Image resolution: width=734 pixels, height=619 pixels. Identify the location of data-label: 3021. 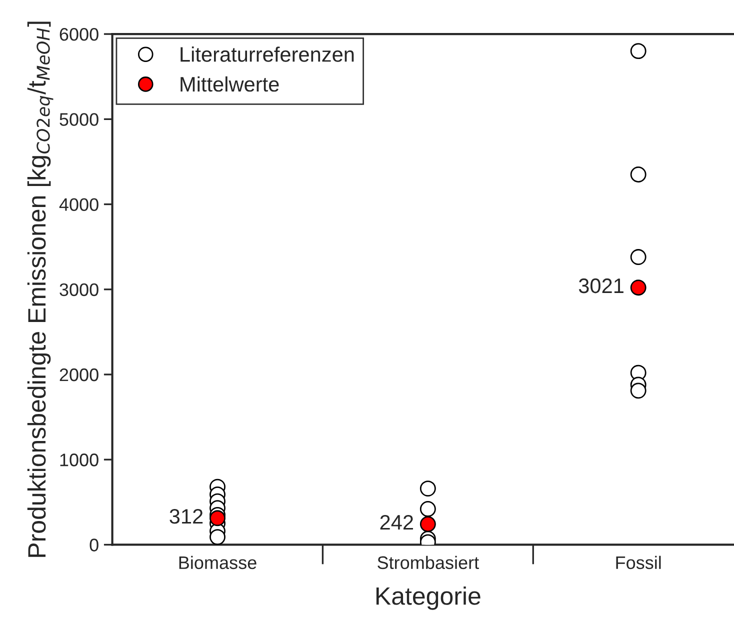
(601, 286).